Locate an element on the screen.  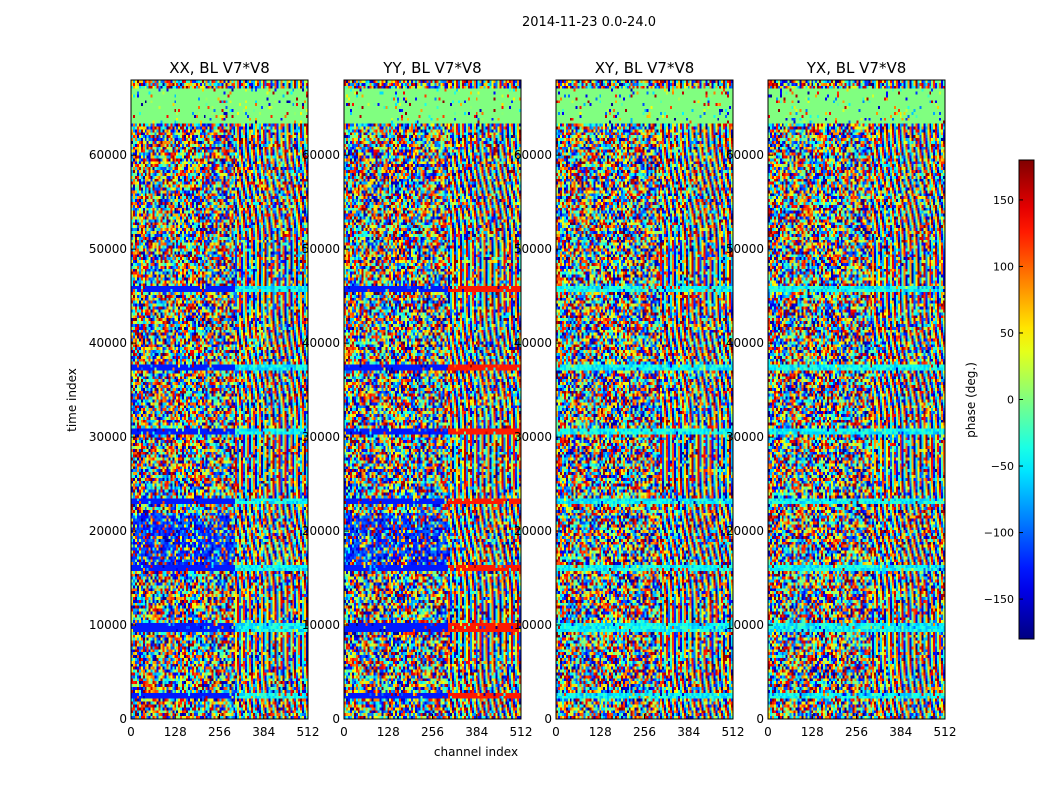
colorbar-tick-label: 50 is located at coordinates (1007, 333).